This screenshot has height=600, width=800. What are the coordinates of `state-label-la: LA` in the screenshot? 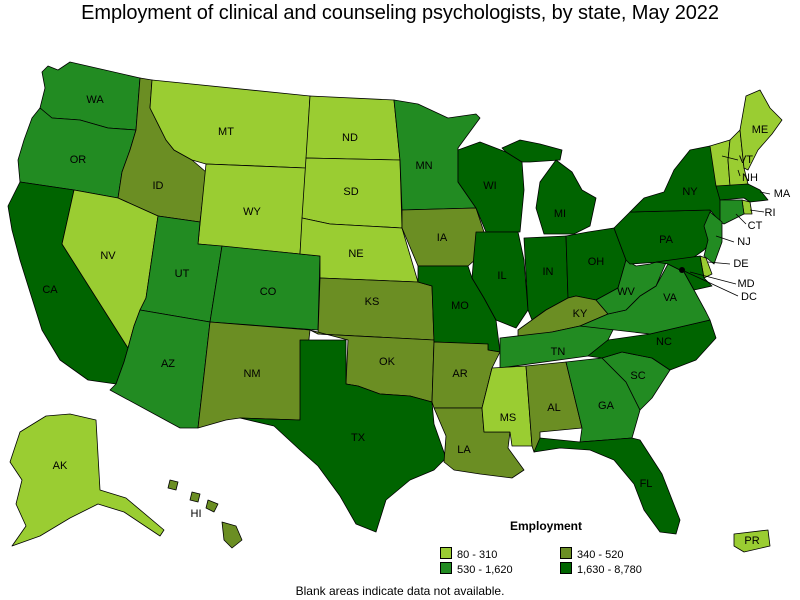 It's located at (464, 450).